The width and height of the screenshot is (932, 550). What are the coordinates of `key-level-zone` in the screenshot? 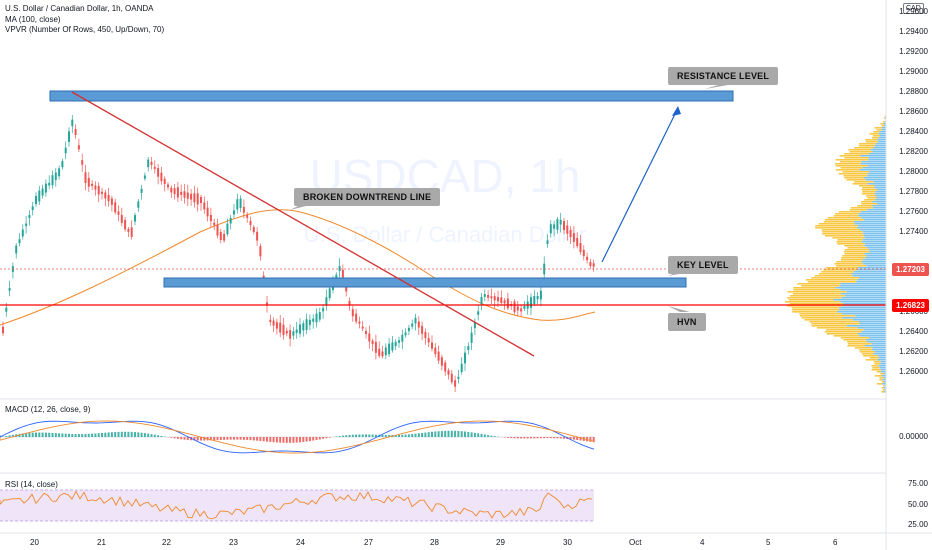 It's located at (425, 282).